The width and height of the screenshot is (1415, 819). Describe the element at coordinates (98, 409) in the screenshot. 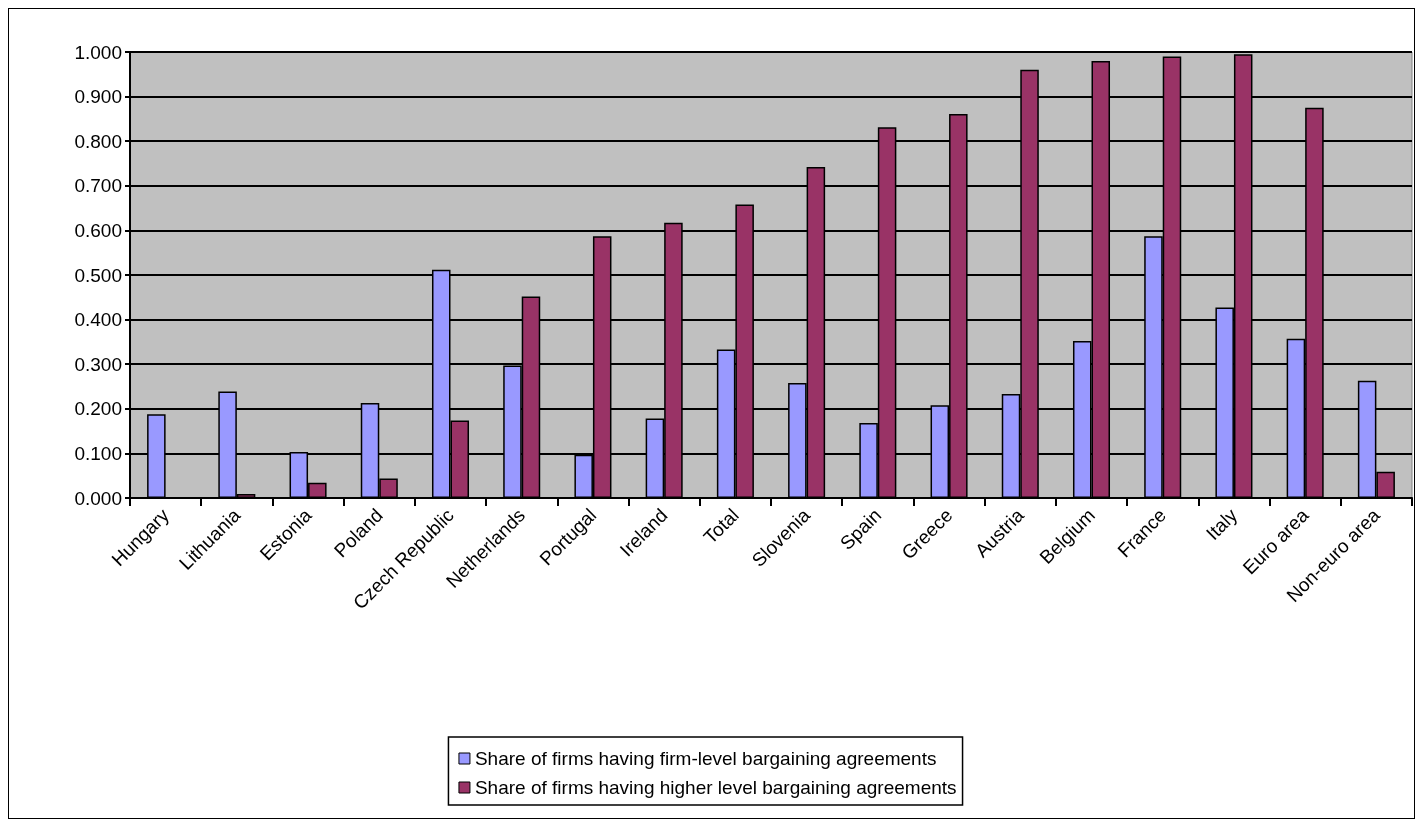

I see `y-tick-label: 0.200` at that location.